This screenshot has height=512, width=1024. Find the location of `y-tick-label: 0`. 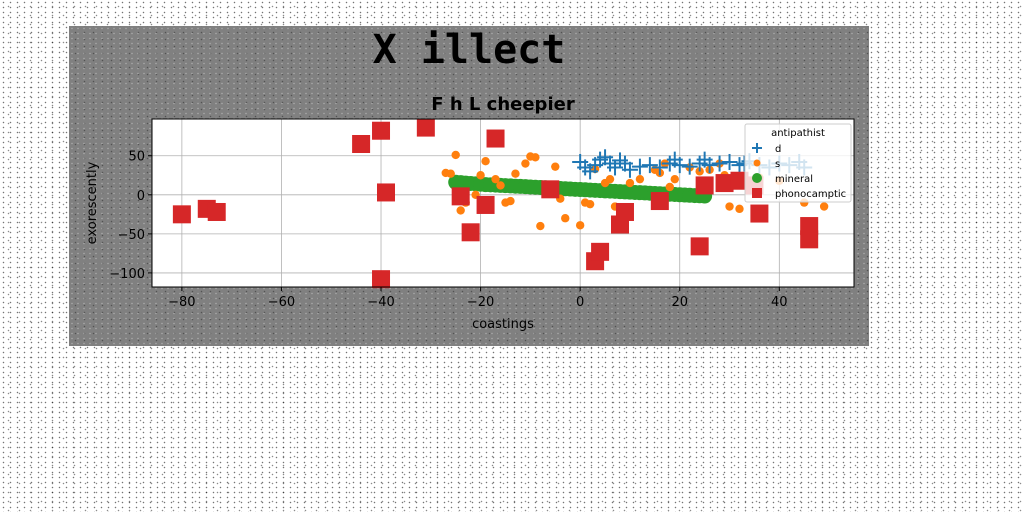

y-tick-label: 0 is located at coordinates (141, 196).